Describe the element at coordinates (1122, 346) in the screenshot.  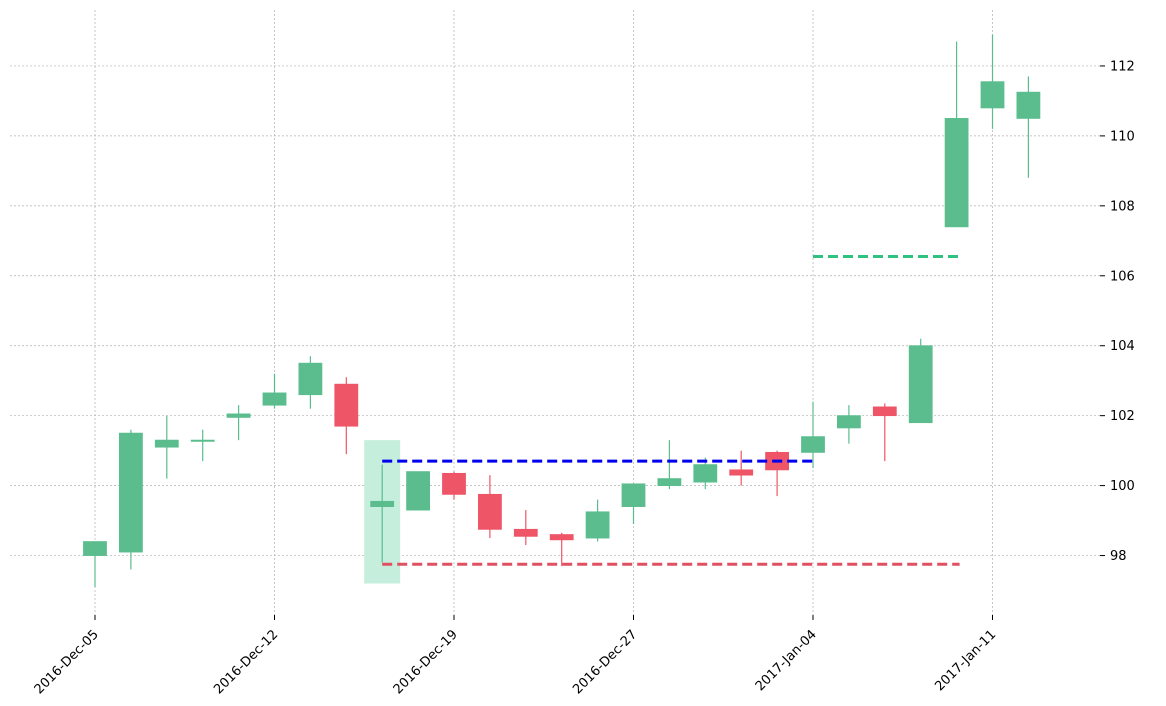
I see `y-tick-label: 104` at that location.